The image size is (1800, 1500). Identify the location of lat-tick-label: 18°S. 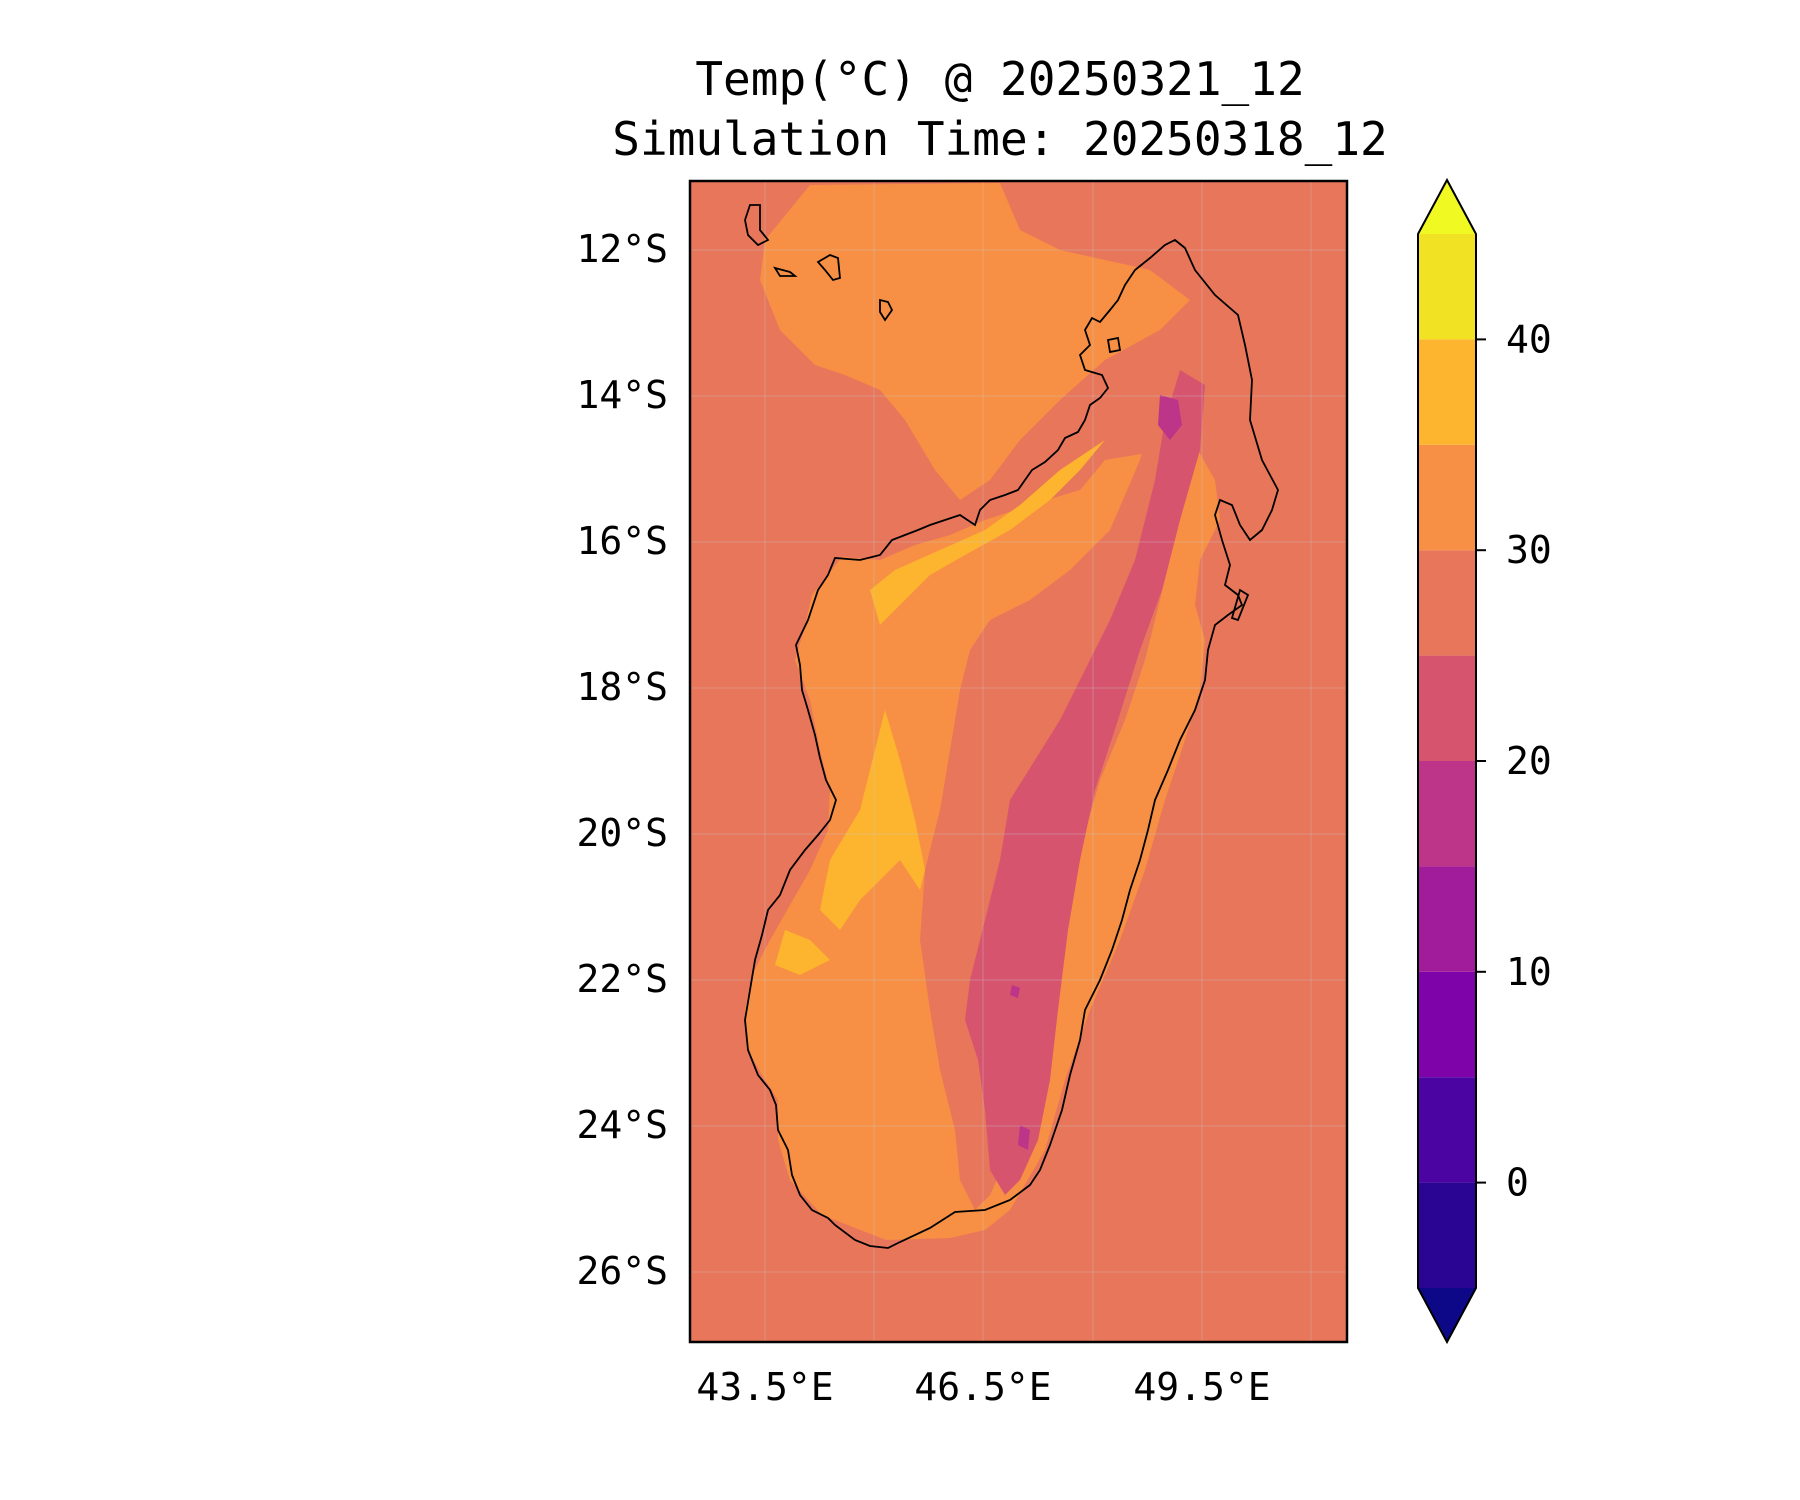
(622, 687).